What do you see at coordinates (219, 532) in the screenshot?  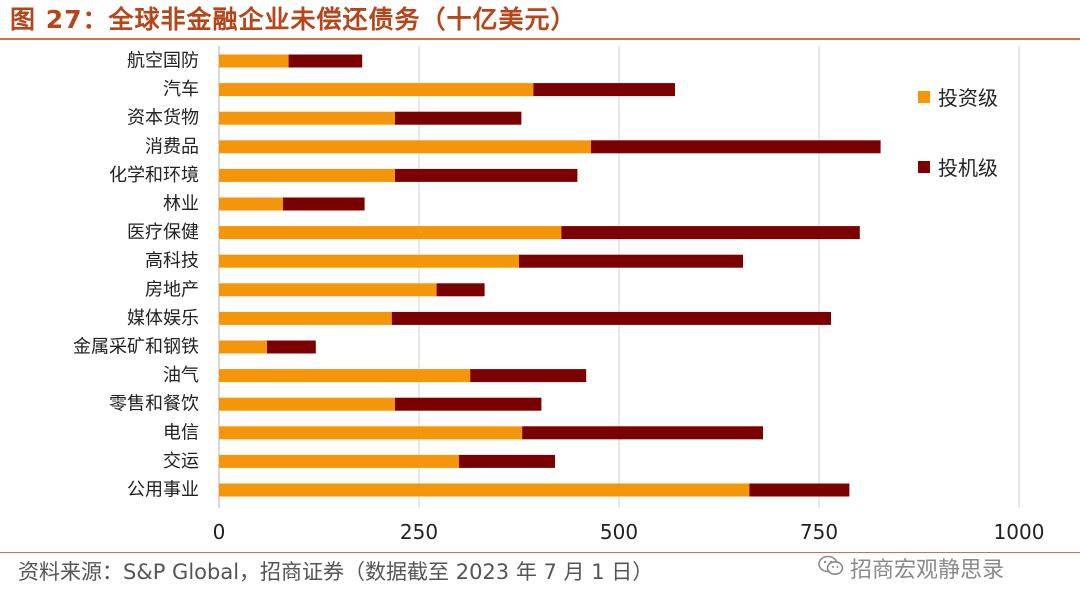 I see `x-tick-label-0: 0` at bounding box center [219, 532].